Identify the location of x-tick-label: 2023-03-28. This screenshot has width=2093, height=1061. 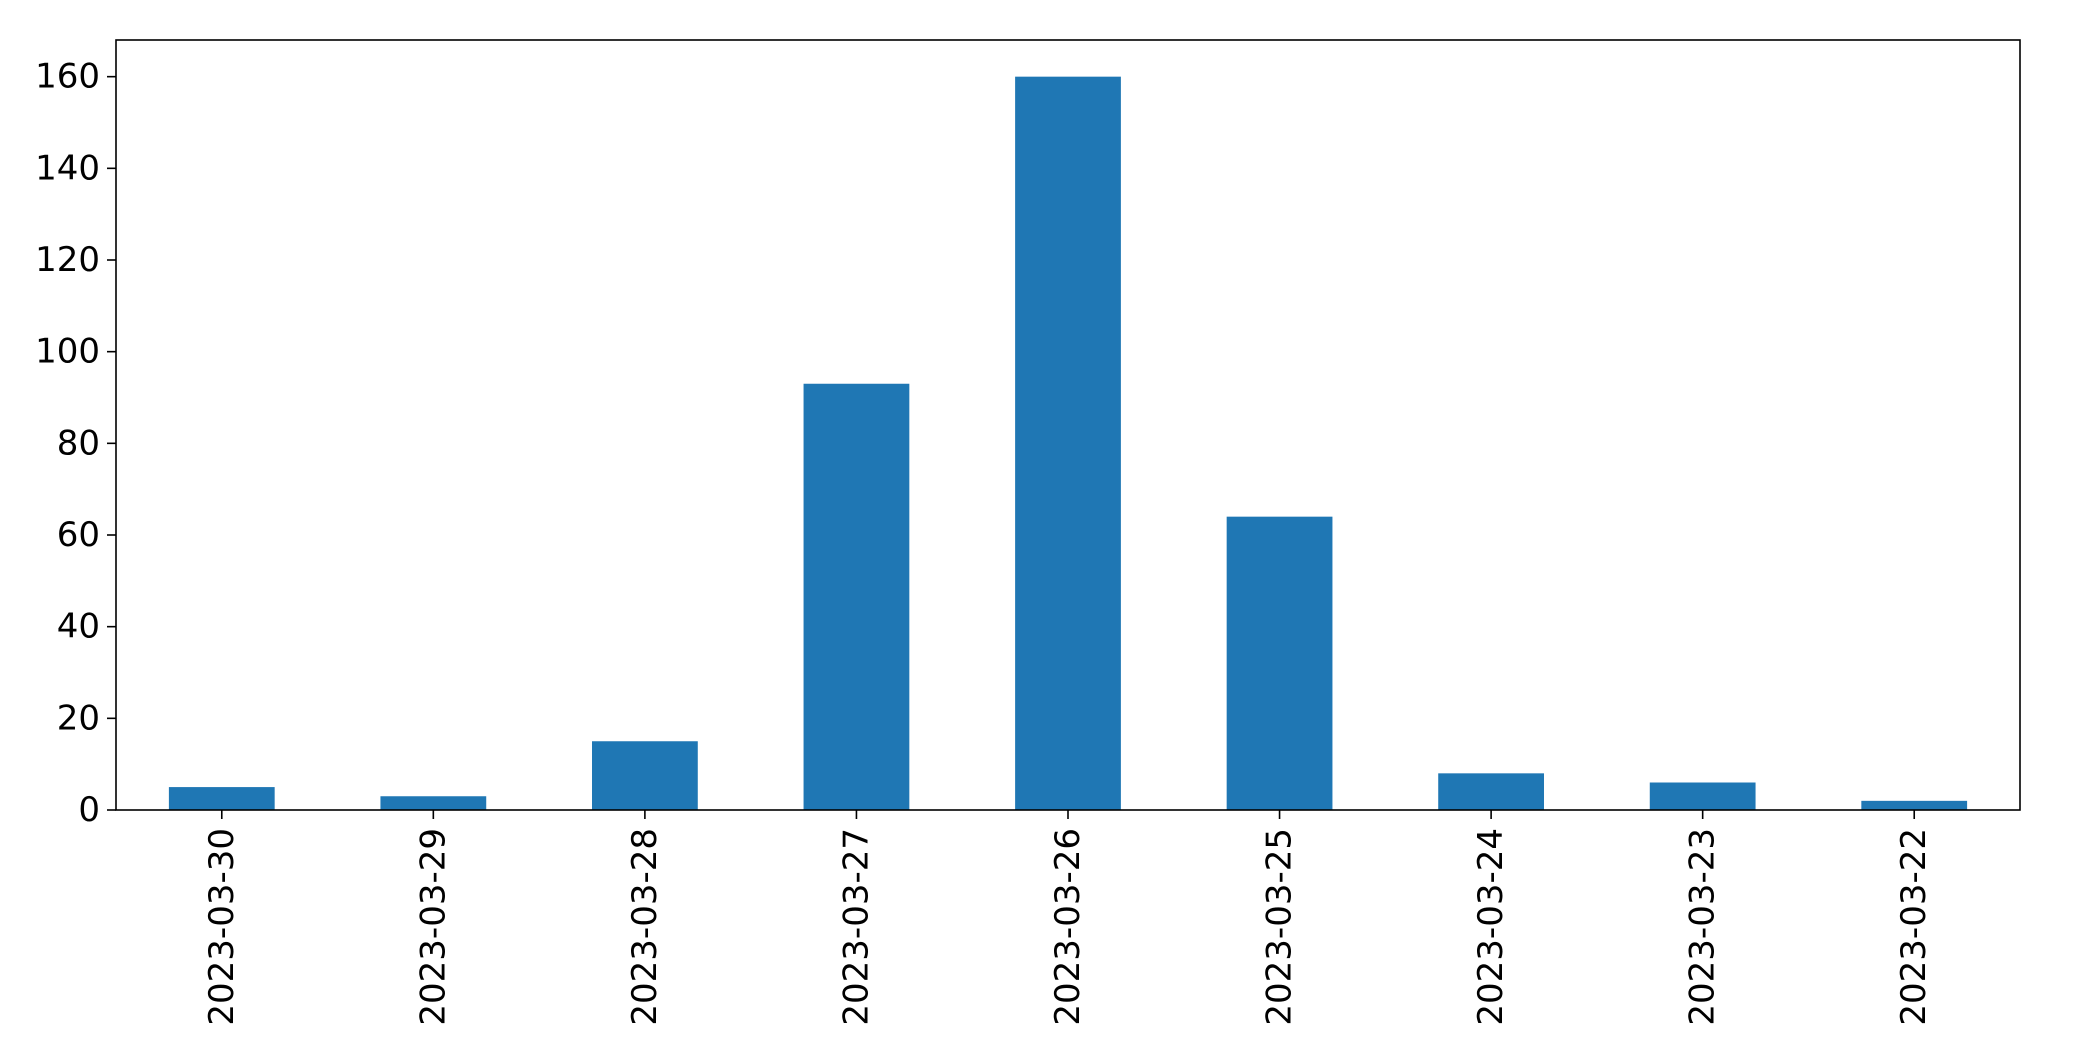
(645, 927).